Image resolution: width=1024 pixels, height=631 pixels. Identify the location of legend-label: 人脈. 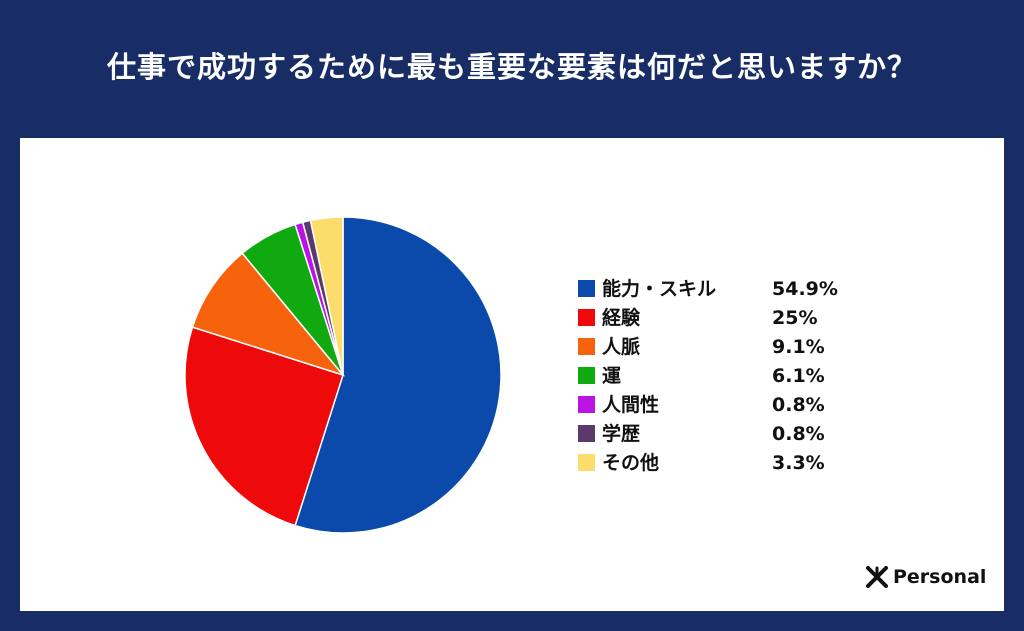
(621, 347).